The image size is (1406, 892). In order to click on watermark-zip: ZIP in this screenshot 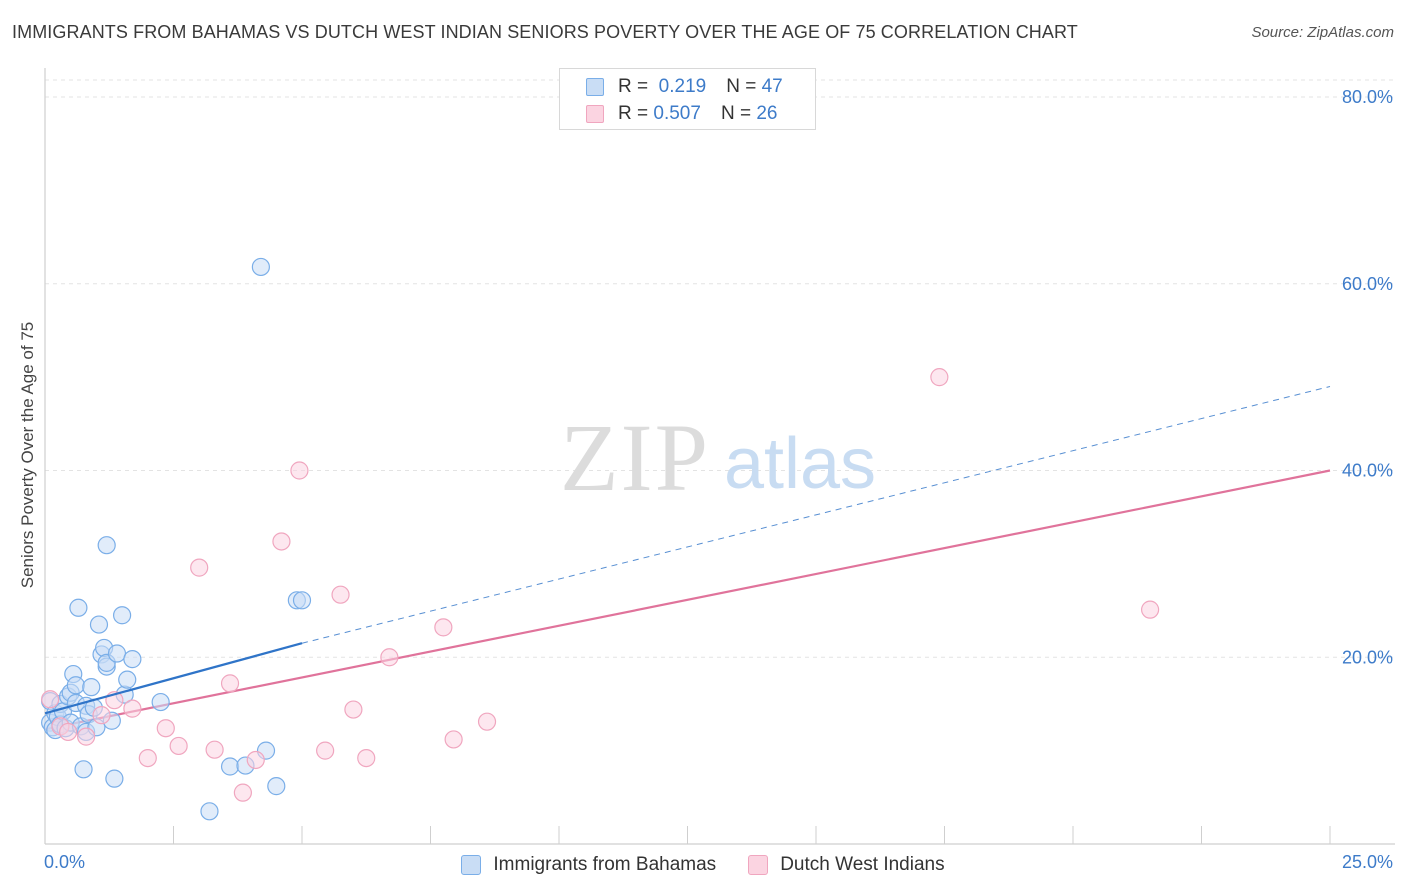, I will do `click(635, 457)`.